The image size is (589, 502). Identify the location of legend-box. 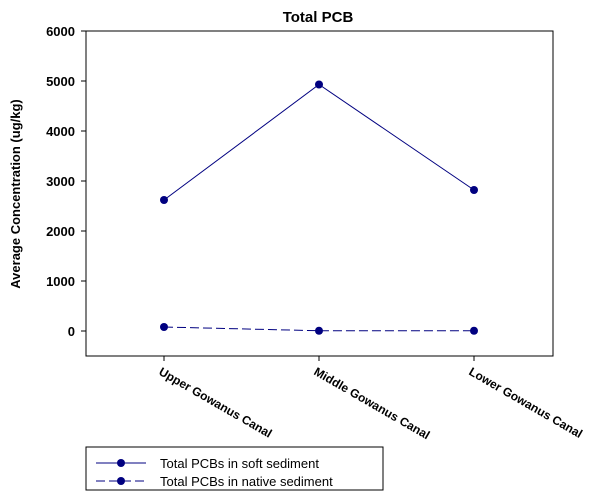
(234, 468).